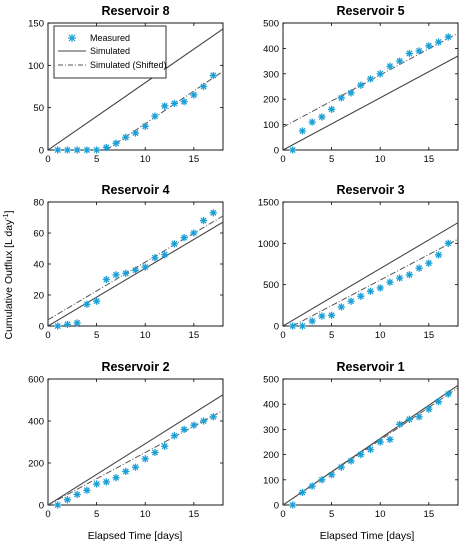 The height and width of the screenshot is (550, 465). I want to click on y-tick-label: 20, so click(38, 296).